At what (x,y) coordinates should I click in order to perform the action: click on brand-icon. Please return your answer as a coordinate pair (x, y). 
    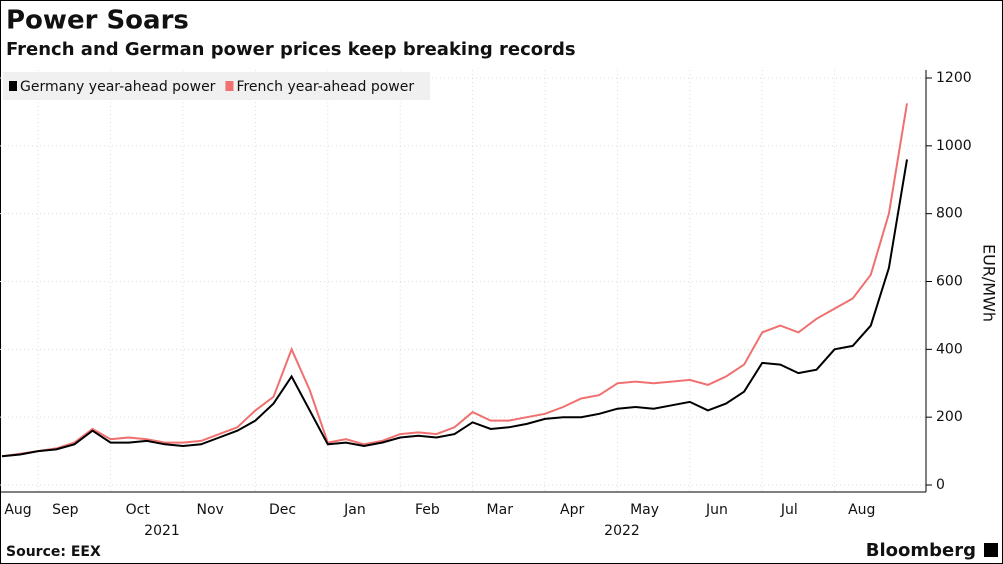
    Looking at the image, I should click on (991, 550).